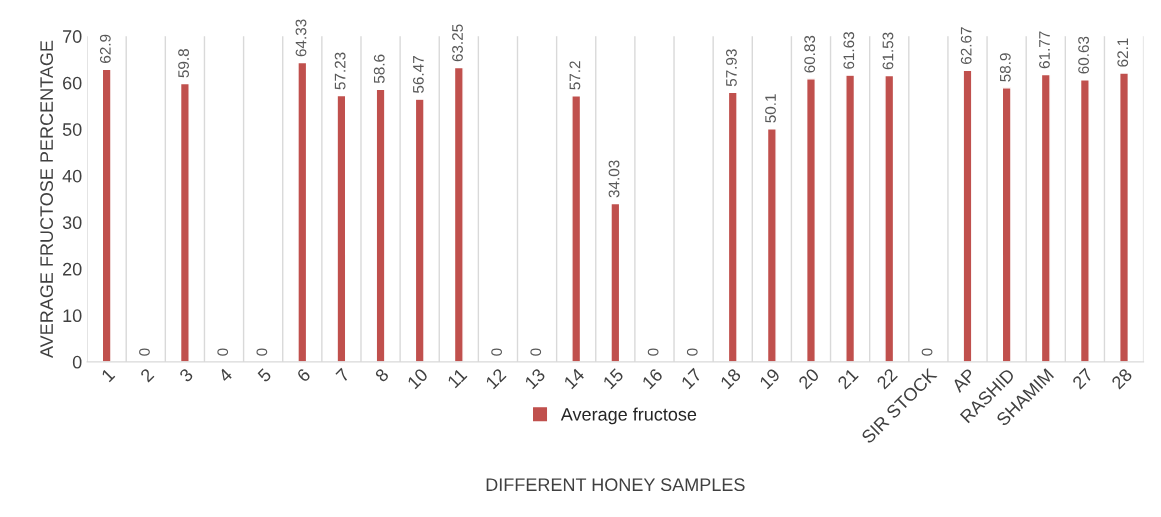 The image size is (1161, 517). Describe the element at coordinates (1123, 52) in the screenshot. I see `data-label: 62.1` at that location.